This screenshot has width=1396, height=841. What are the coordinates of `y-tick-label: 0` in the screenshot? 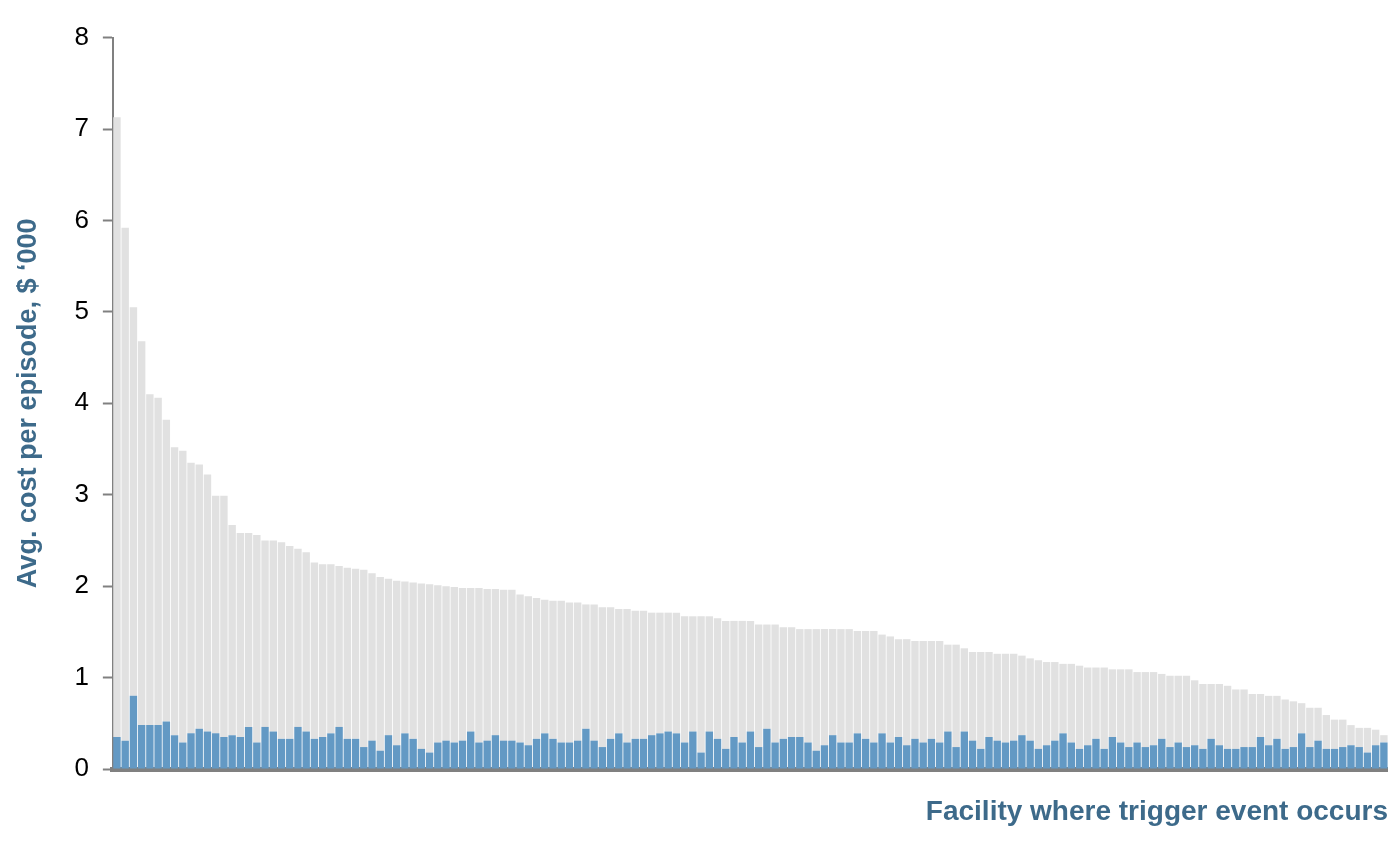 It's located at (81, 767).